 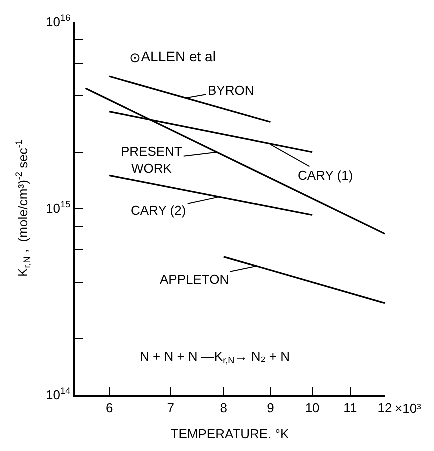 What do you see at coordinates (195, 279) in the screenshot?
I see `annotation: APPLETON` at bounding box center [195, 279].